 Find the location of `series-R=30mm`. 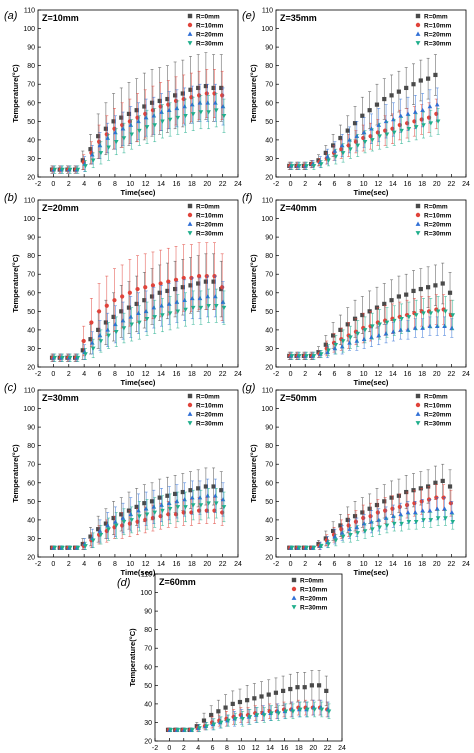

series-R=30mm is located at coordinates (365, 139).